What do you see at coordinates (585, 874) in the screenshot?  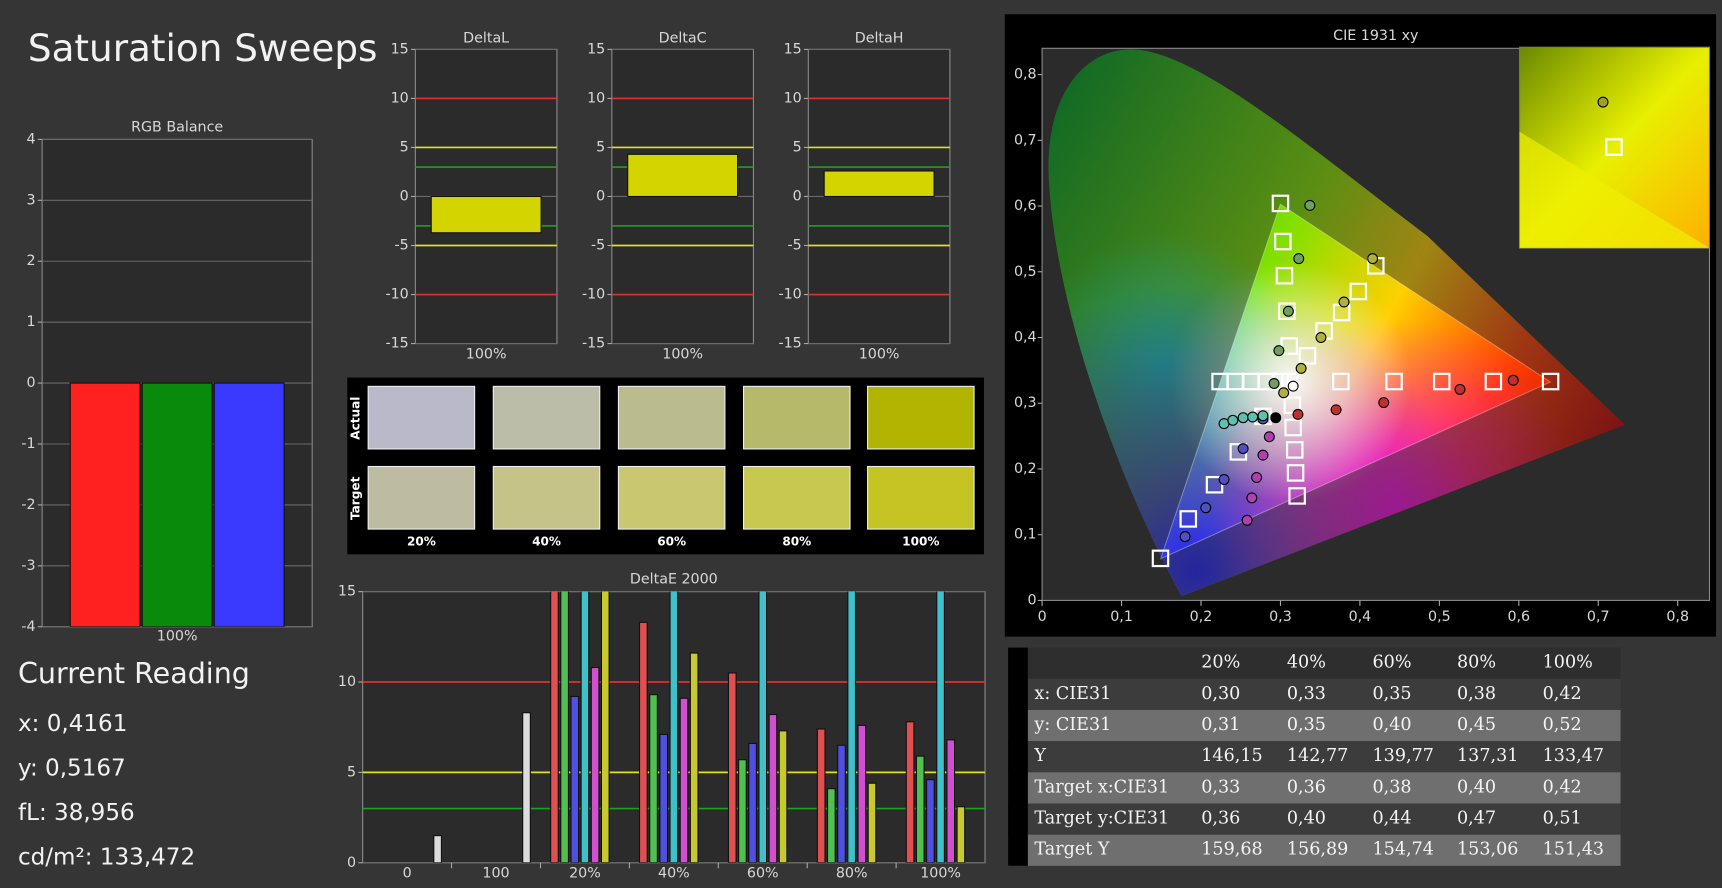 I see `x-tick-label: 20%` at bounding box center [585, 874].